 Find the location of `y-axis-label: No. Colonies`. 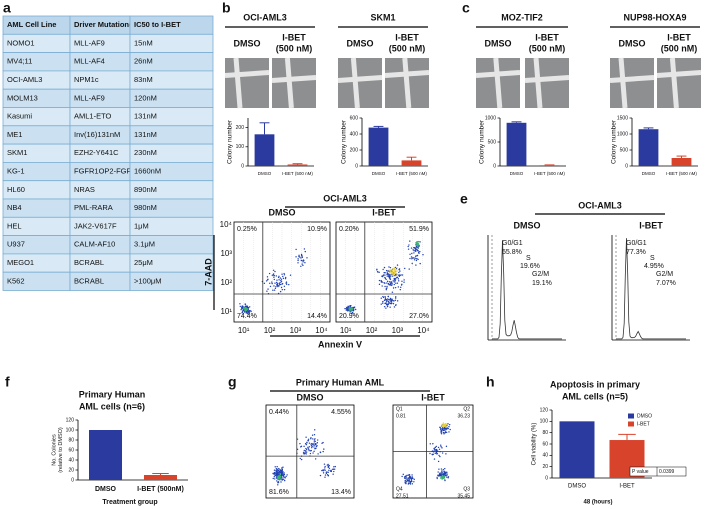

y-axis-label: No. Colonies is located at coordinates (54, 450).